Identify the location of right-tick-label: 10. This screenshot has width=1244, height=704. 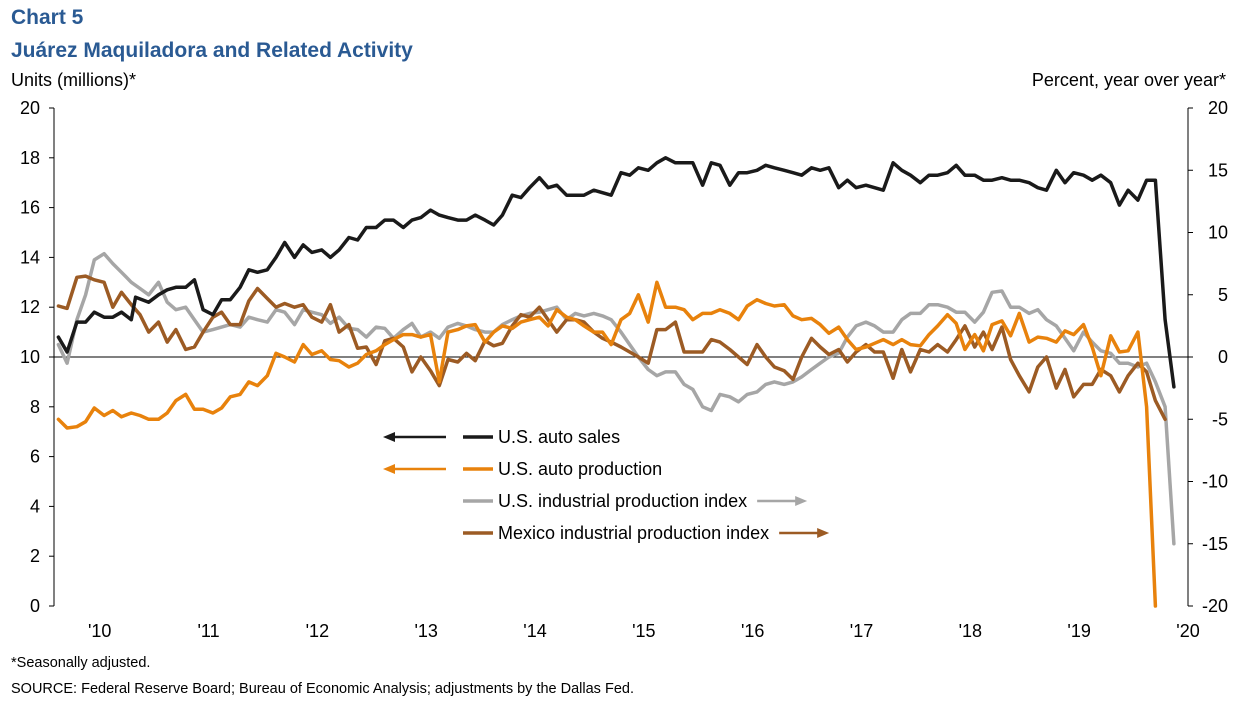
(1218, 233).